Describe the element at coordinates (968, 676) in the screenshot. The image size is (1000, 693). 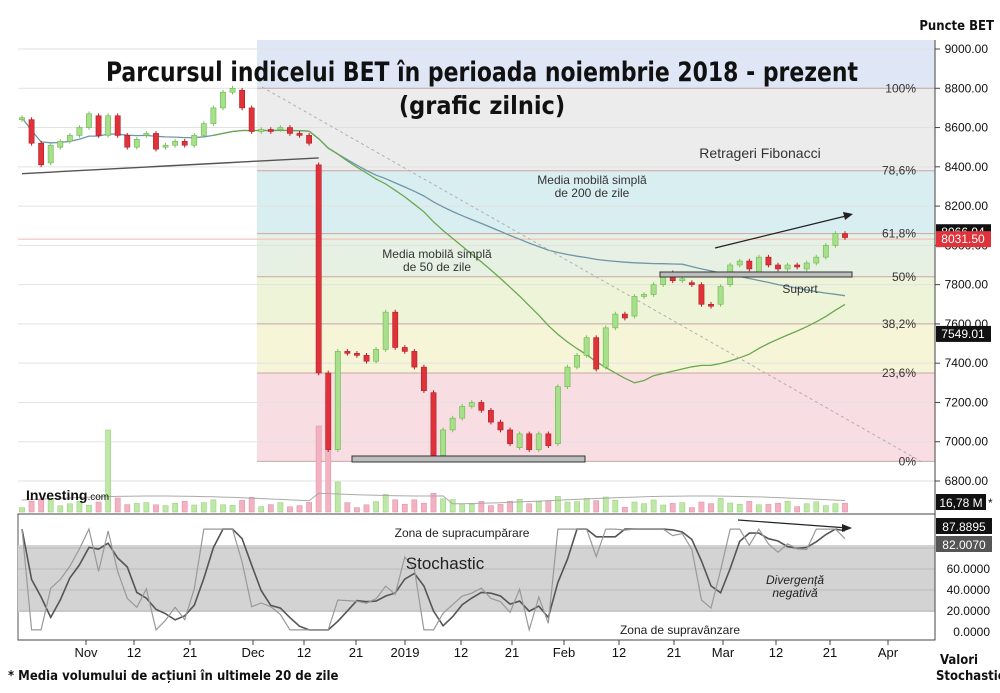
I see `stoch-axis-title-2: Stochastic` at that location.